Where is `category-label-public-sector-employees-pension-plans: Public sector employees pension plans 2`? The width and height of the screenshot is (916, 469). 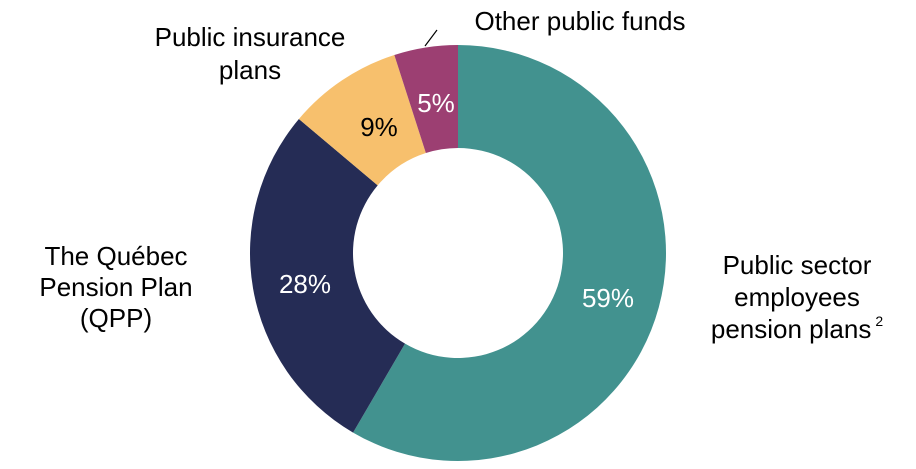
category-label-public-sector-employees-pension-plans: Public sector employees pension plans 2 is located at coordinates (797, 297).